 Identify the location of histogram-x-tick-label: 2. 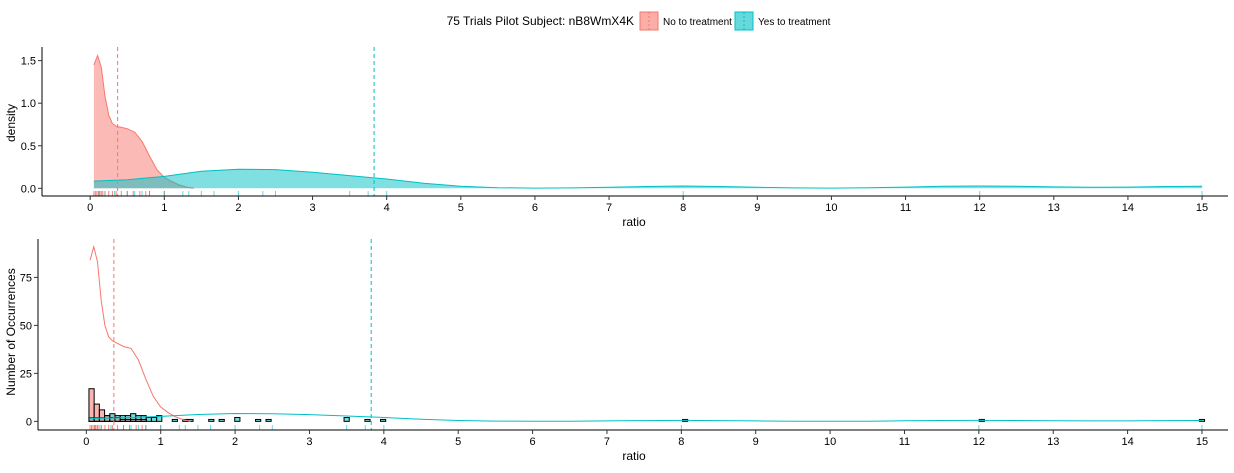
(235, 442).